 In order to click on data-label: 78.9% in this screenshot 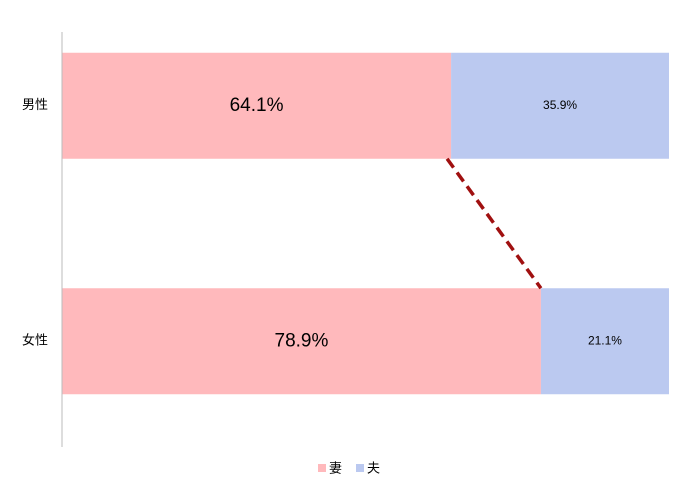, I will do `click(302, 340)`.